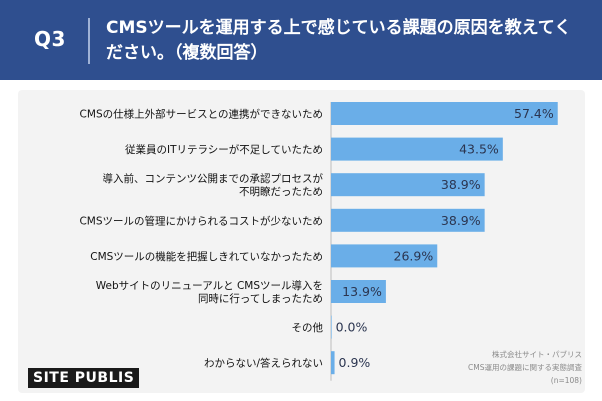 Image resolution: width=602 pixels, height=401 pixels. Describe the element at coordinates (213, 178) in the screenshot. I see `category-label-2-line-0: 導入前、コンテンツ公開までの承認プロセスが` at that location.